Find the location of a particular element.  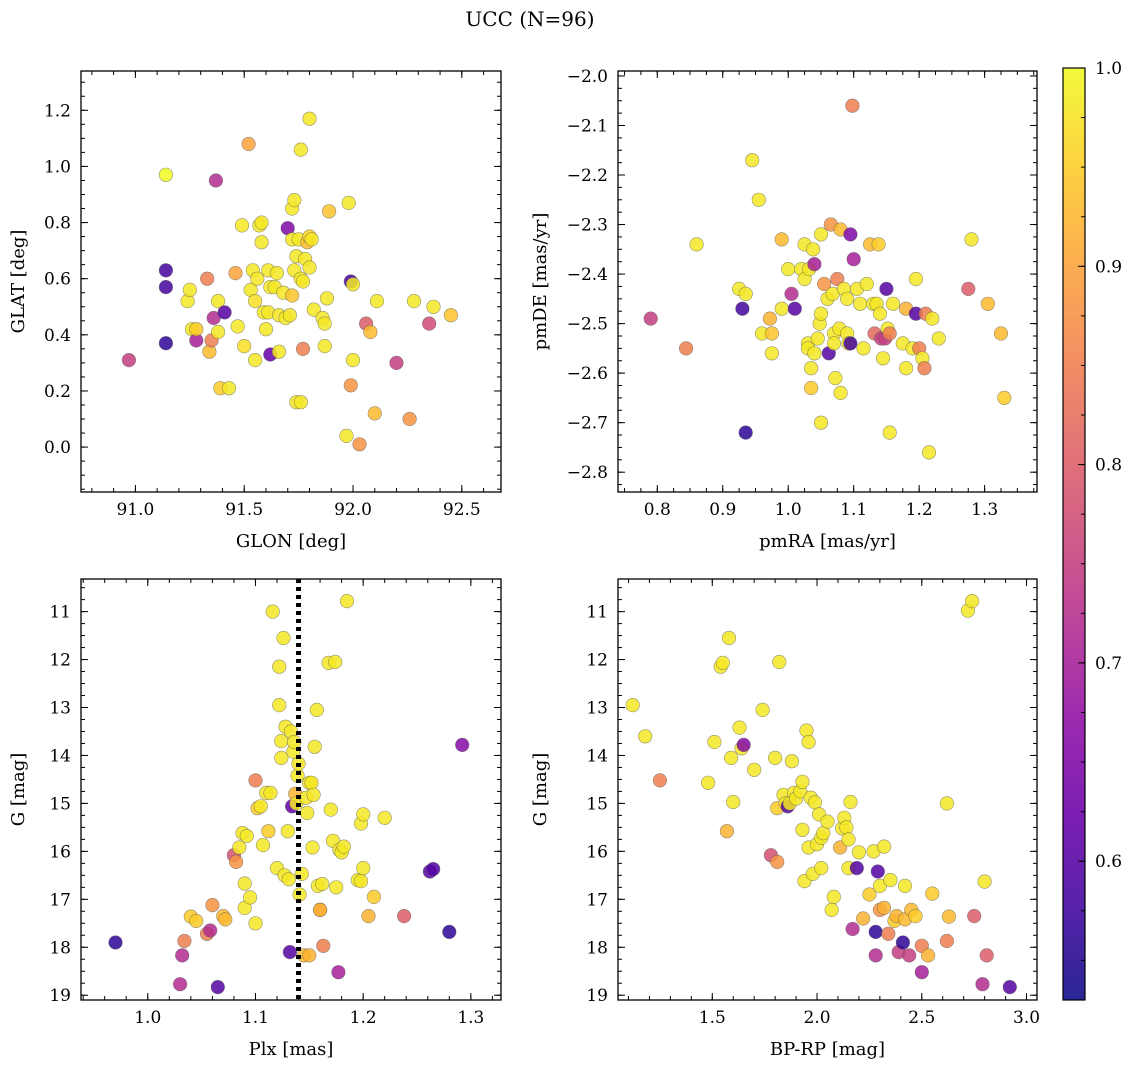

y-tick-label: 19 is located at coordinates (60, 996).